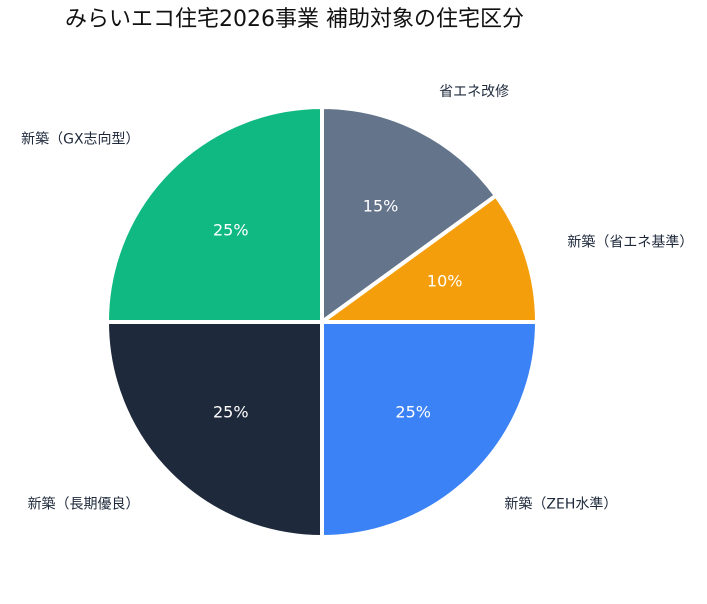  What do you see at coordinates (381, 206) in the screenshot?
I see `value-label: 15%` at bounding box center [381, 206].